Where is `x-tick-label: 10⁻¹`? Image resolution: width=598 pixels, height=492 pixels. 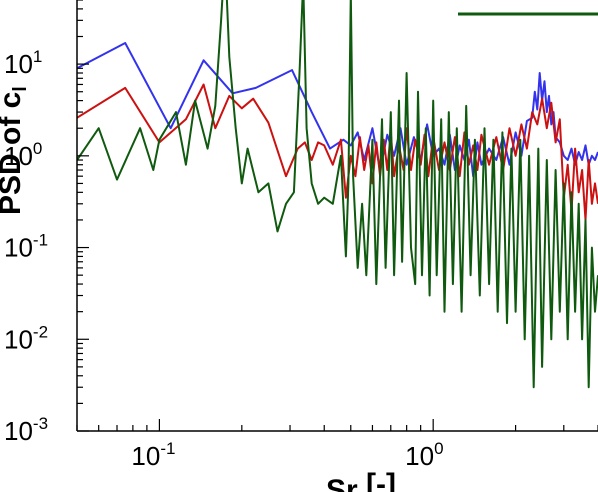
x-tick-label: 10⁻¹ is located at coordinates (153, 455).